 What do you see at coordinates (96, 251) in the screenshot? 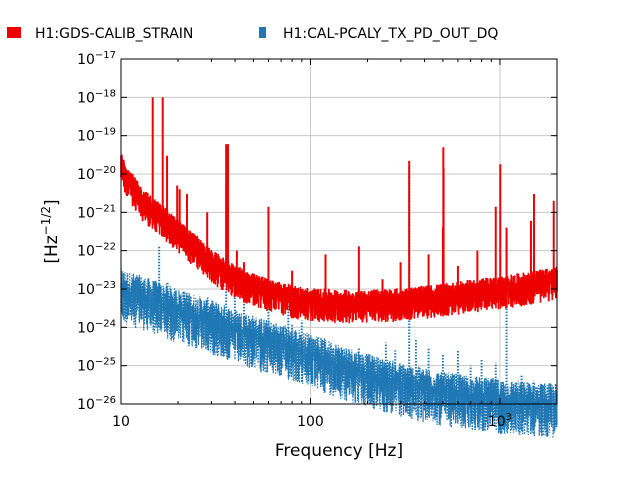
I see `y-tick-label: 10−22` at bounding box center [96, 251].